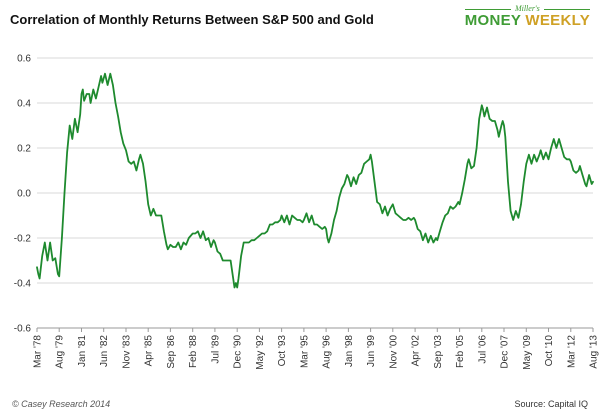  Describe the element at coordinates (260, 352) in the screenshot. I see `svg-text: May '92` at that location.